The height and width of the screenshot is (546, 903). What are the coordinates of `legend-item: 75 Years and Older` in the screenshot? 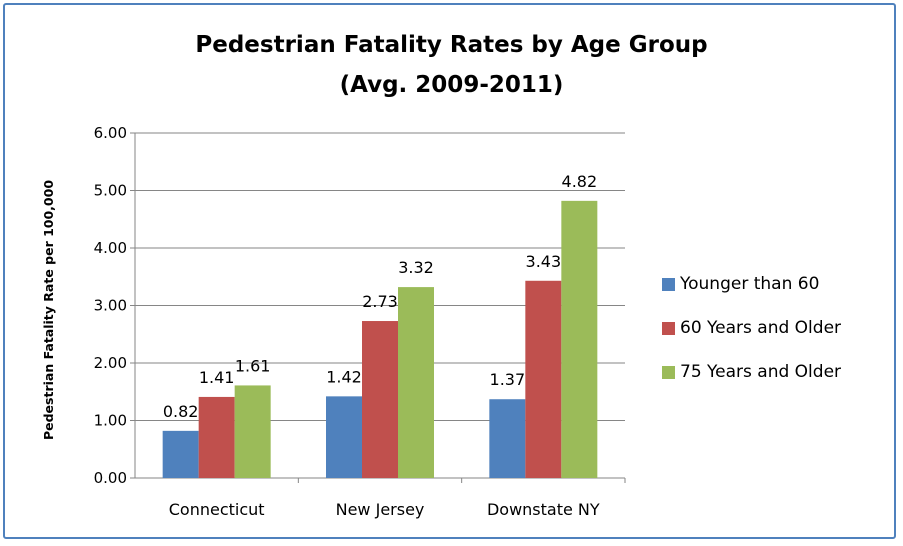 It's located at (751, 372).